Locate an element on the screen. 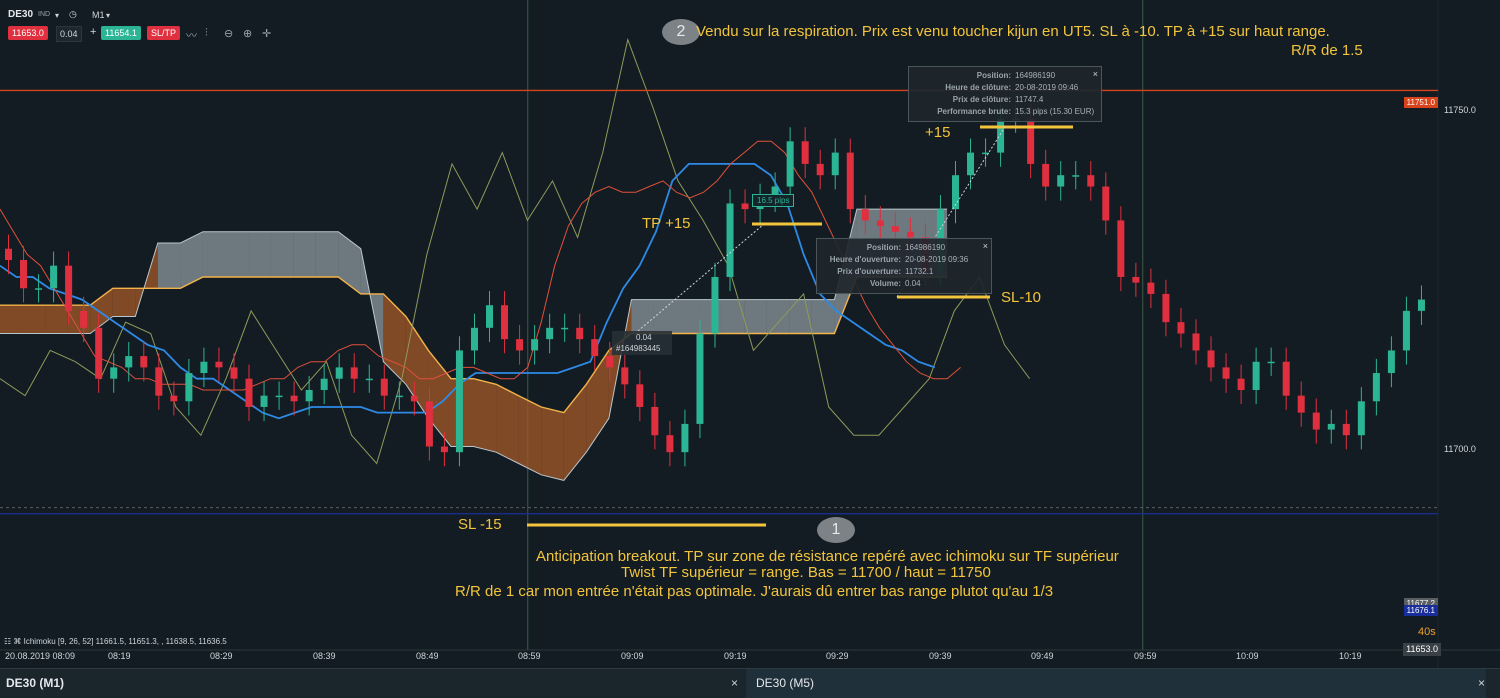  crosshair-icon: ✛ is located at coordinates (267, 34).